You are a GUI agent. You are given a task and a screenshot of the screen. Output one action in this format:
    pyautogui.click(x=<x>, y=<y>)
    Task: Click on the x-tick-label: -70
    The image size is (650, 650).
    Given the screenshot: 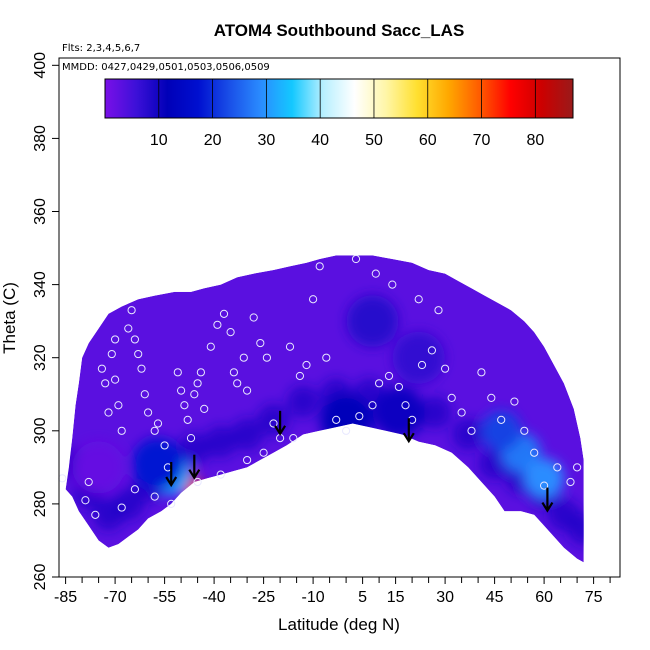 What is the action you would take?
    pyautogui.click(x=115, y=597)
    